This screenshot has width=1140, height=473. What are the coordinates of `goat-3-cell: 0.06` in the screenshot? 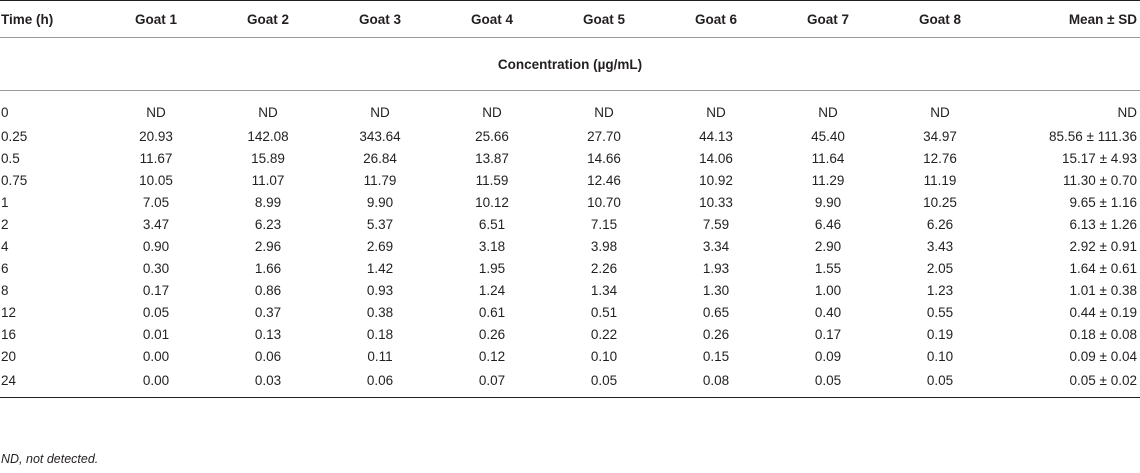 It's located at (380, 382).